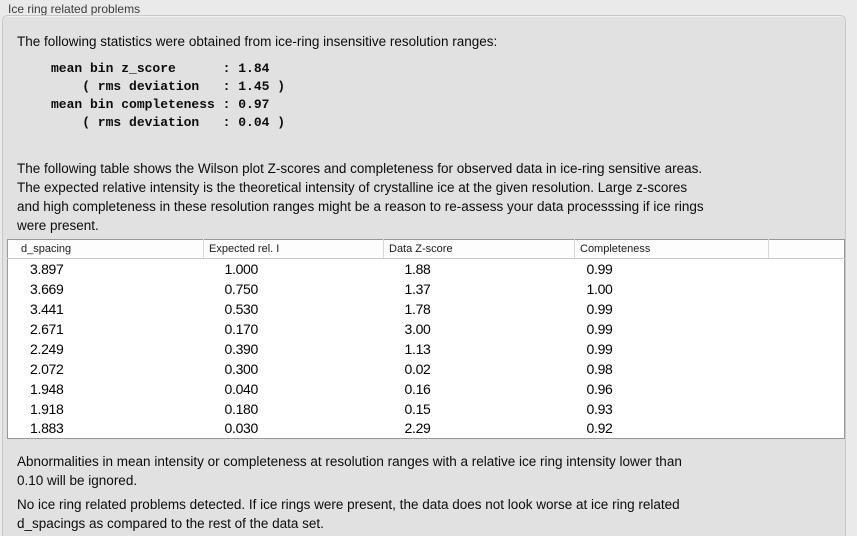 Image resolution: width=857 pixels, height=536 pixels. What do you see at coordinates (241, 328) in the screenshot?
I see `table-cell: 0.170` at bounding box center [241, 328].